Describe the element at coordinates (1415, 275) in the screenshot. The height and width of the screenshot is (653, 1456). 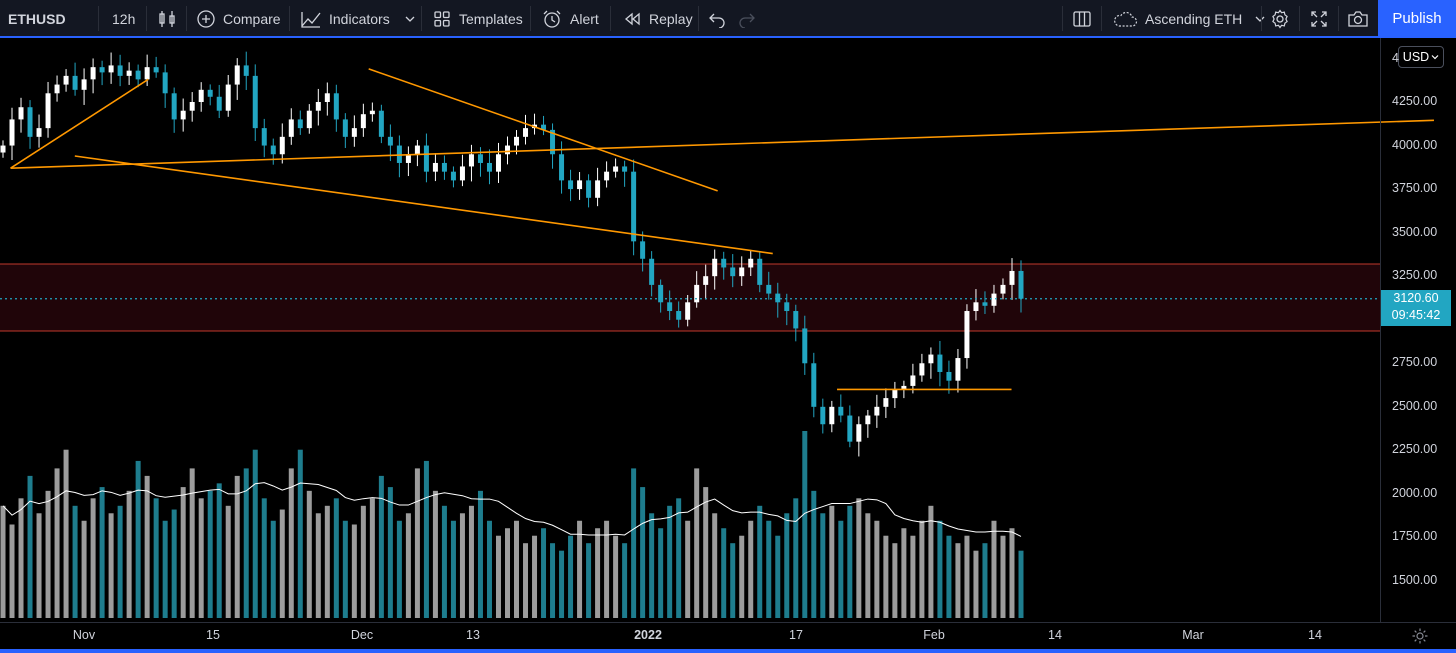
I see `price-tick-label: 3250.00` at that location.